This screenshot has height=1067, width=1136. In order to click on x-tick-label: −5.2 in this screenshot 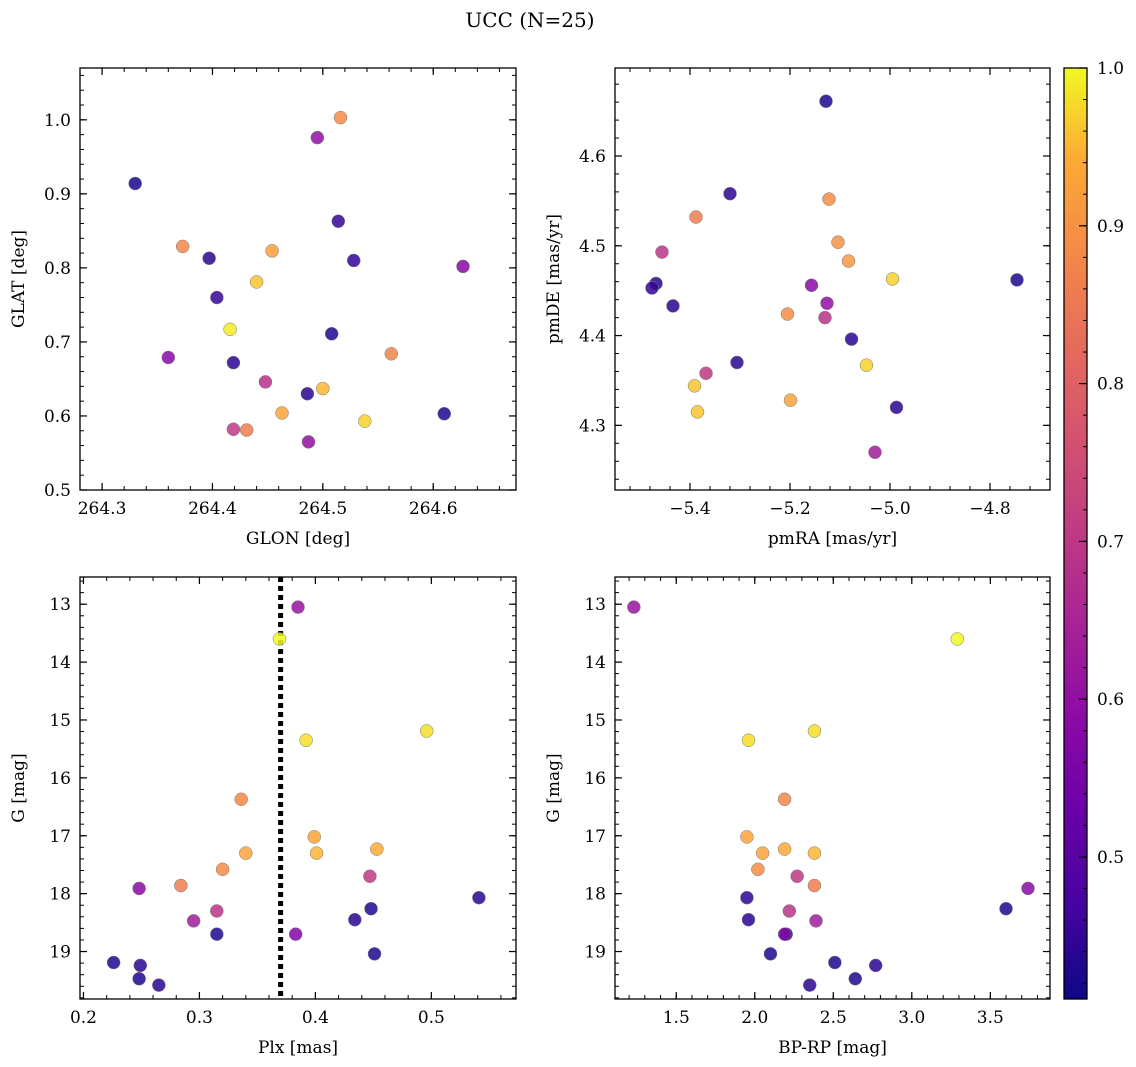, I will do `click(789, 509)`.